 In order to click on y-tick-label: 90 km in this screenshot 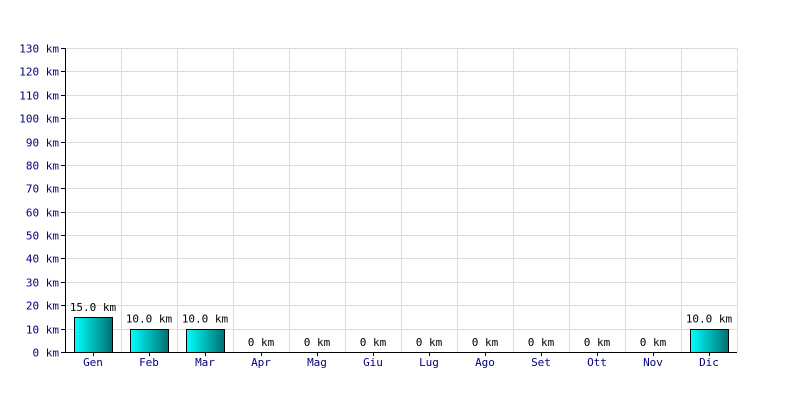, I will do `click(42, 143)`.